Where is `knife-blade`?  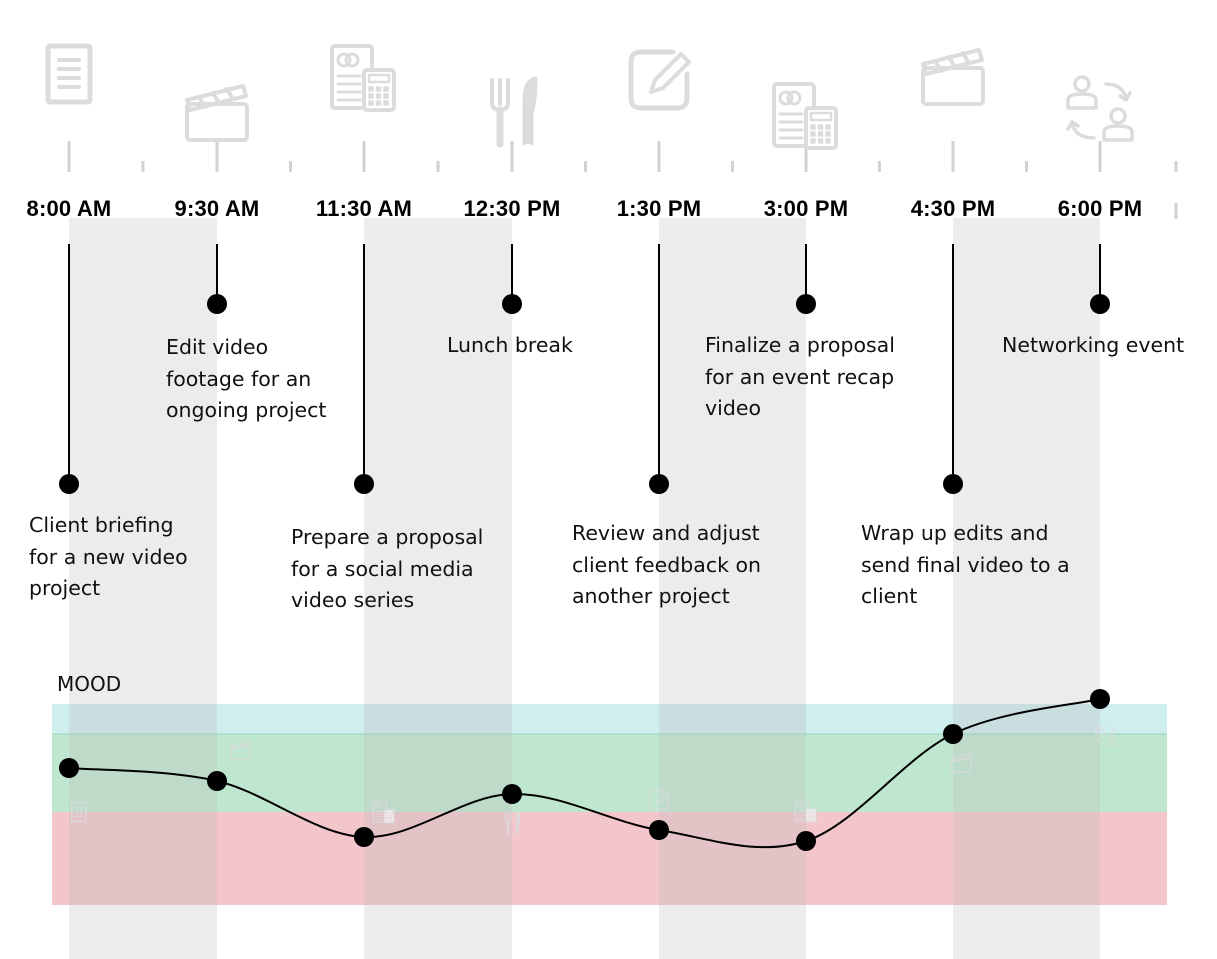 knife-blade is located at coordinates (518, 822).